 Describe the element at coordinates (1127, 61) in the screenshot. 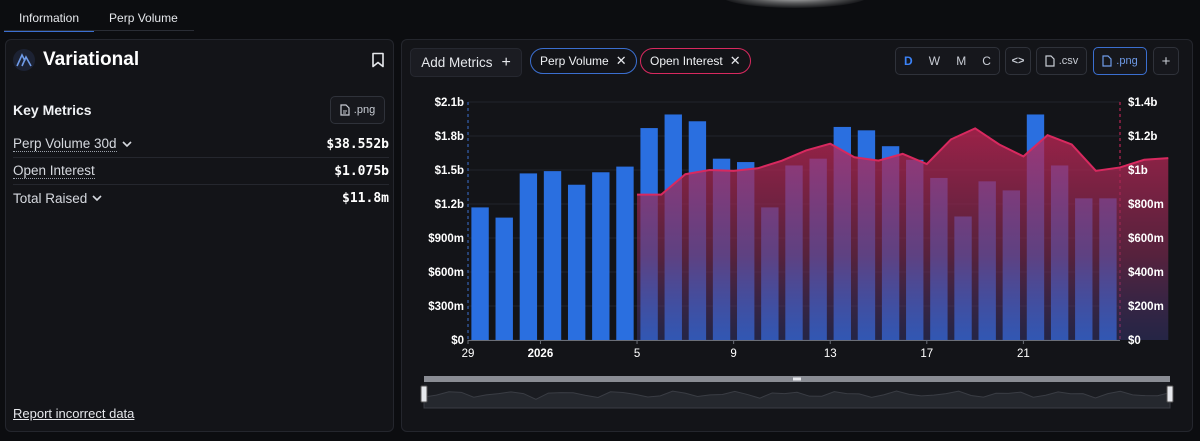

I see `png-label: .png` at that location.